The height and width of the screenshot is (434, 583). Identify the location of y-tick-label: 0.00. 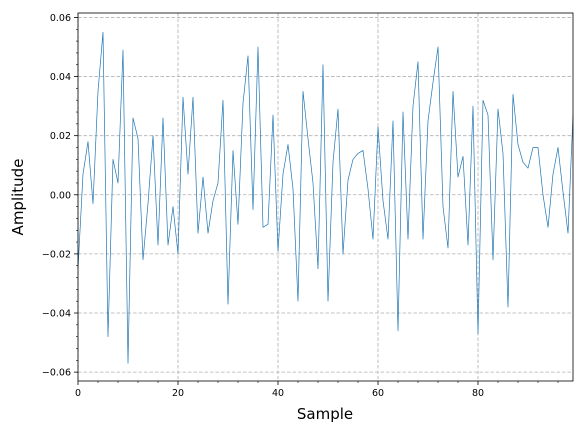
(60, 195).